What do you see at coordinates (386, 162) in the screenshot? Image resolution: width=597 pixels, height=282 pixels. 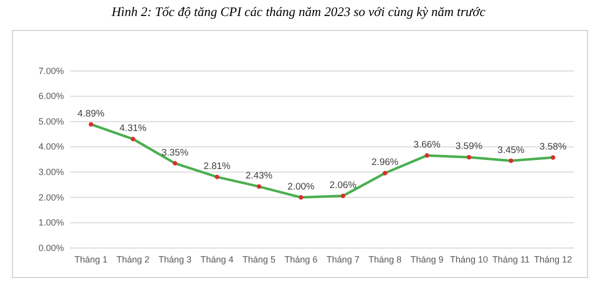 I see `data-label: 2.96%` at bounding box center [386, 162].